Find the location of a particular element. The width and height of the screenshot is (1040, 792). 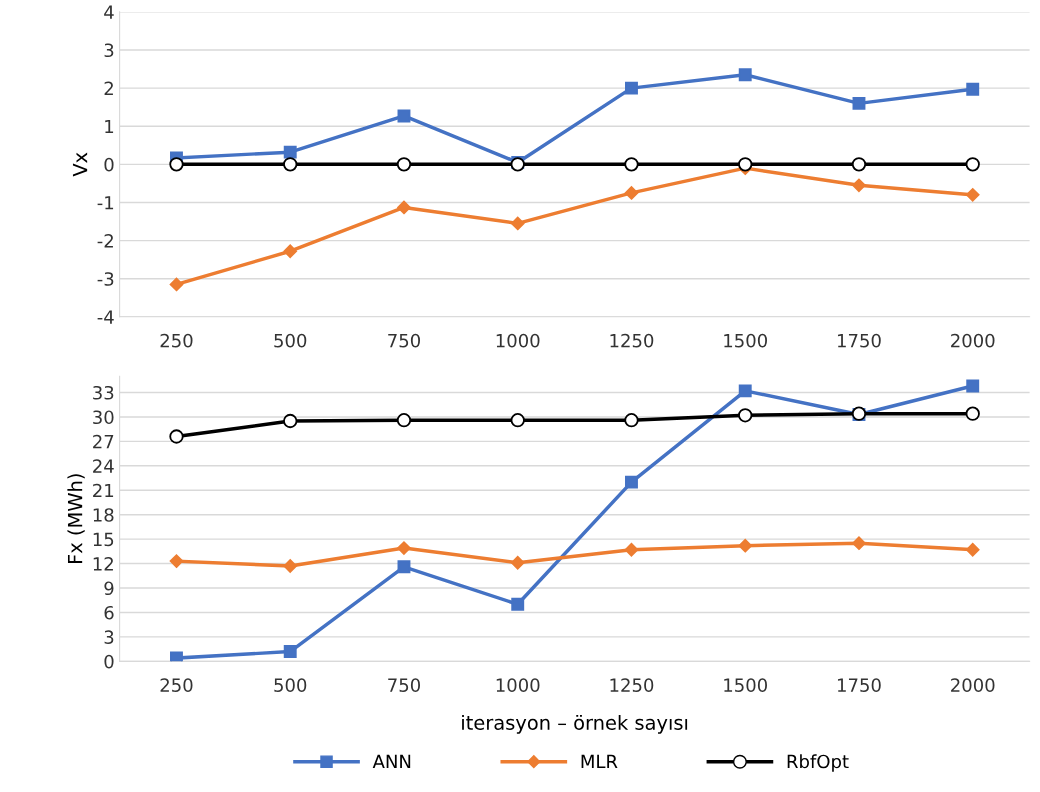

y-tick-label: 1 is located at coordinates (109, 126).